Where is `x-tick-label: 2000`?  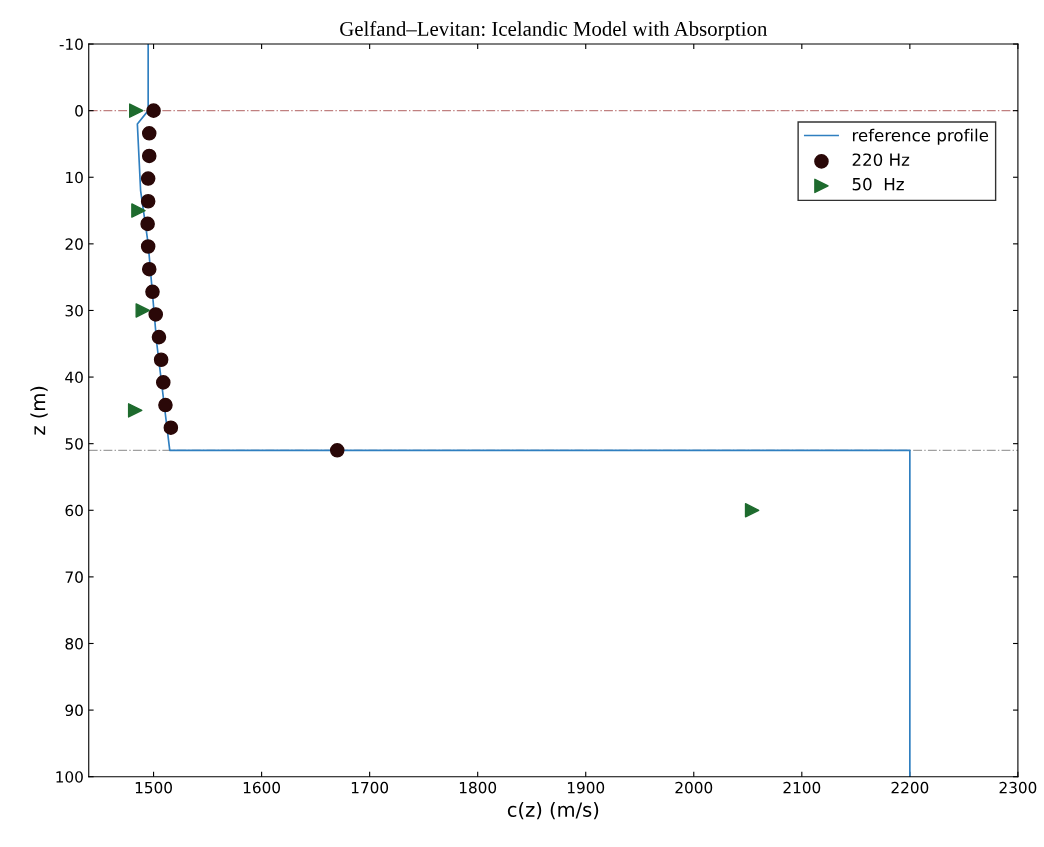
x-tick-label: 2000 is located at coordinates (694, 787).